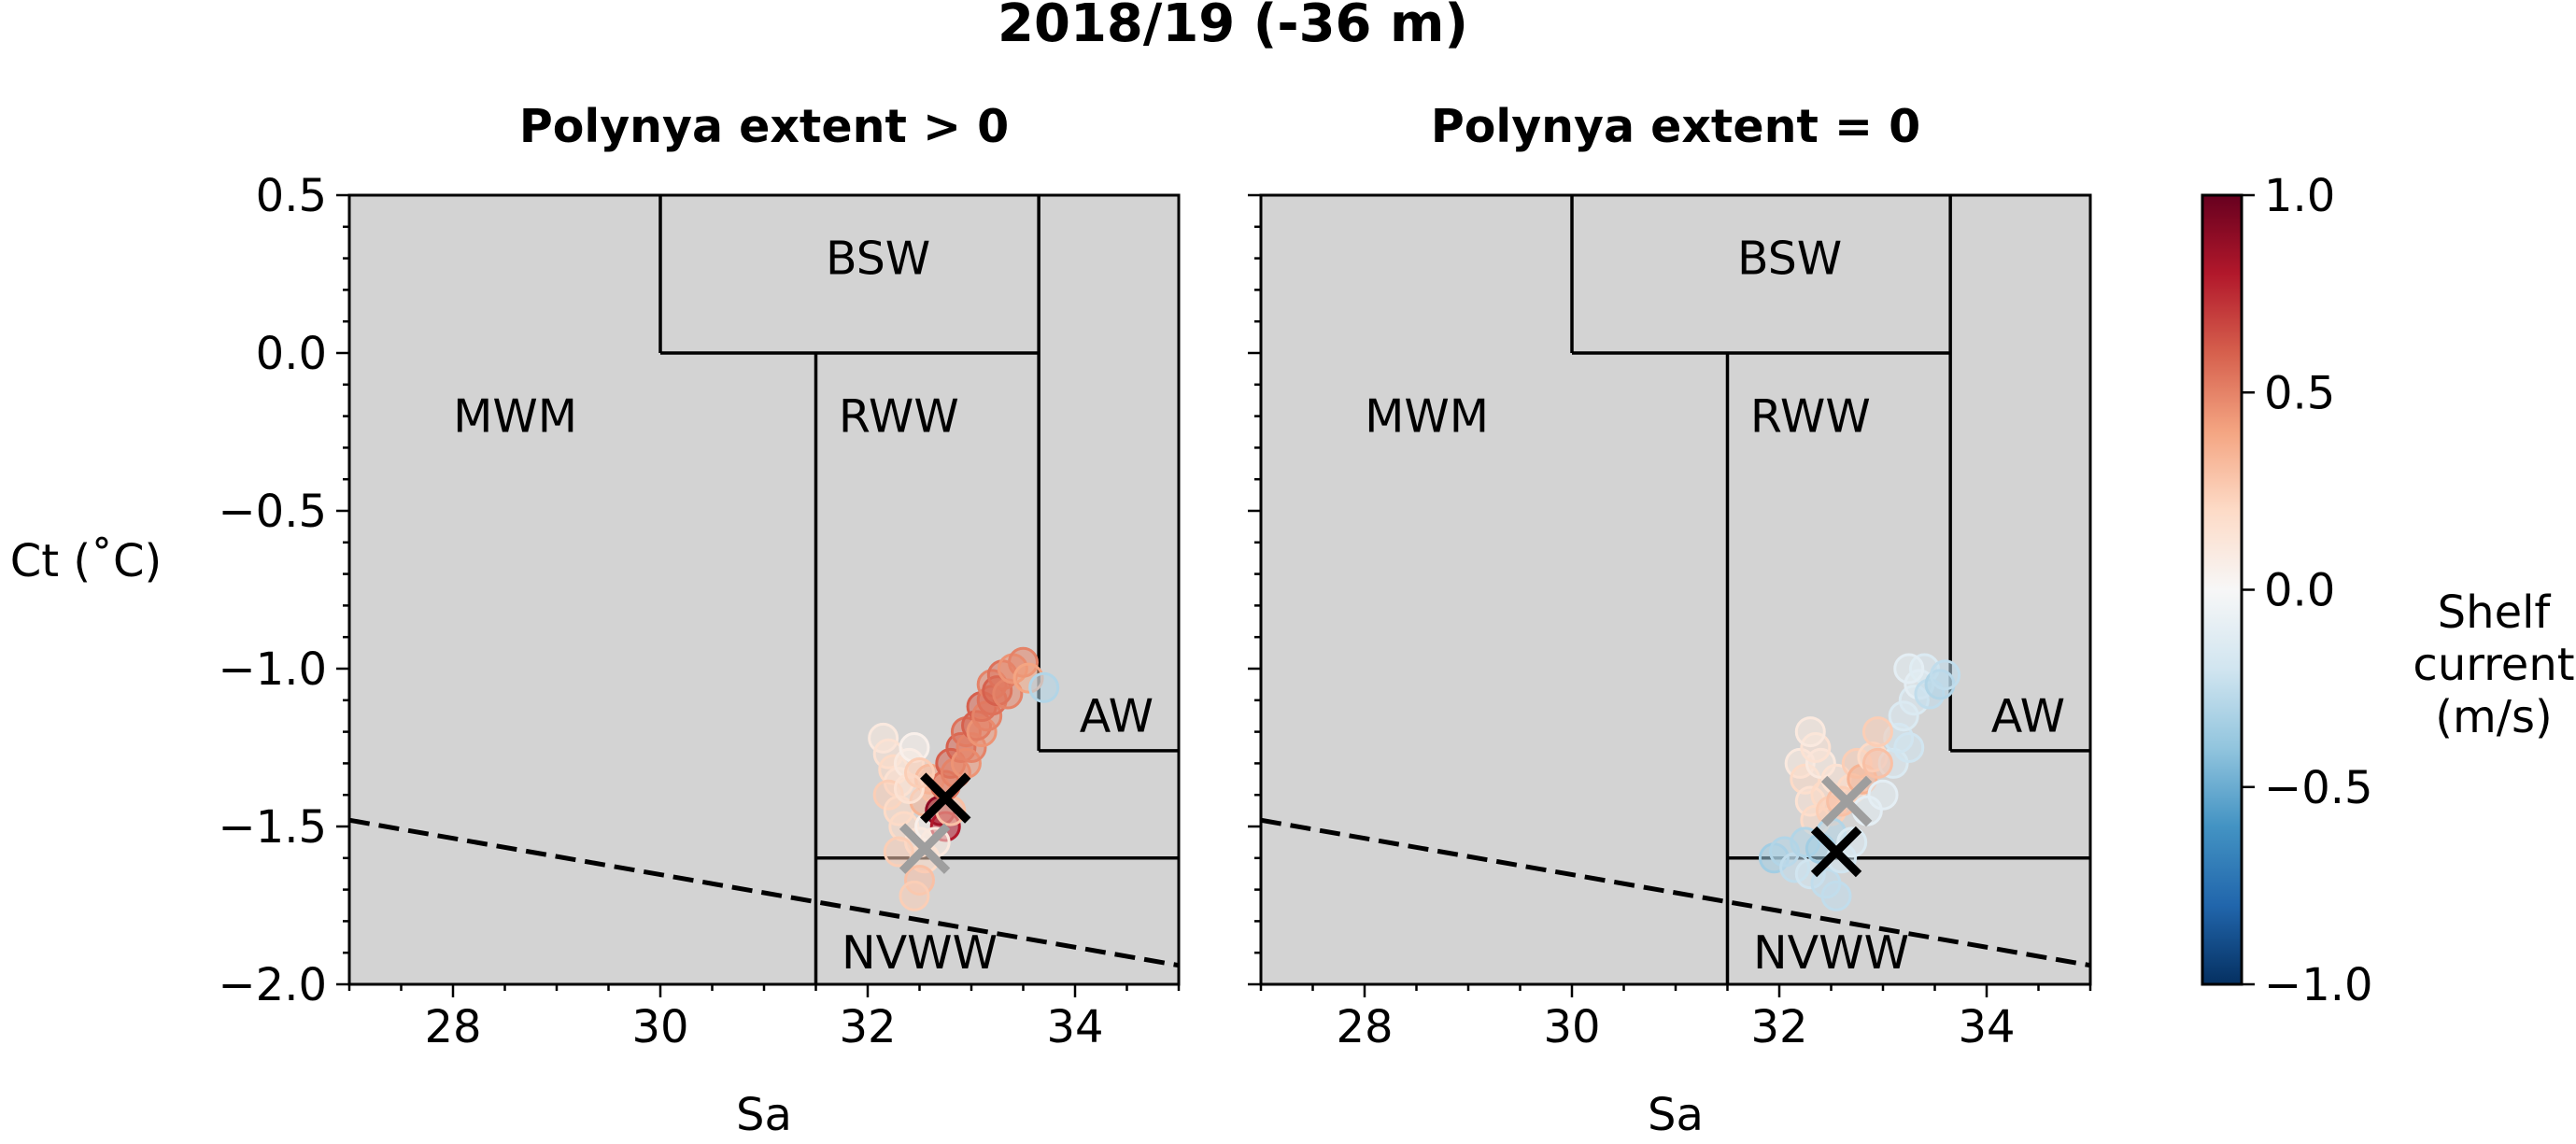 Image resolution: width=2576 pixels, height=1144 pixels. Describe the element at coordinates (1233, 27) in the screenshot. I see `figure-title: 2018/19 (-36 m)` at that location.